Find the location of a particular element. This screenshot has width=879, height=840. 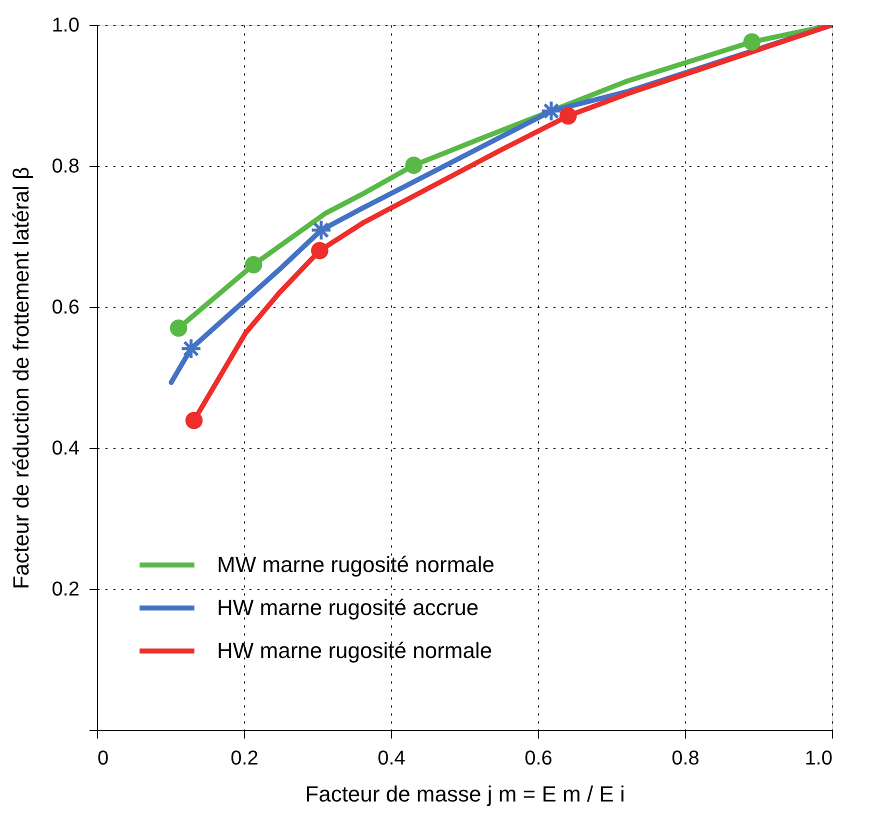

legend-label: MW marne rugosité normale is located at coordinates (356, 564).